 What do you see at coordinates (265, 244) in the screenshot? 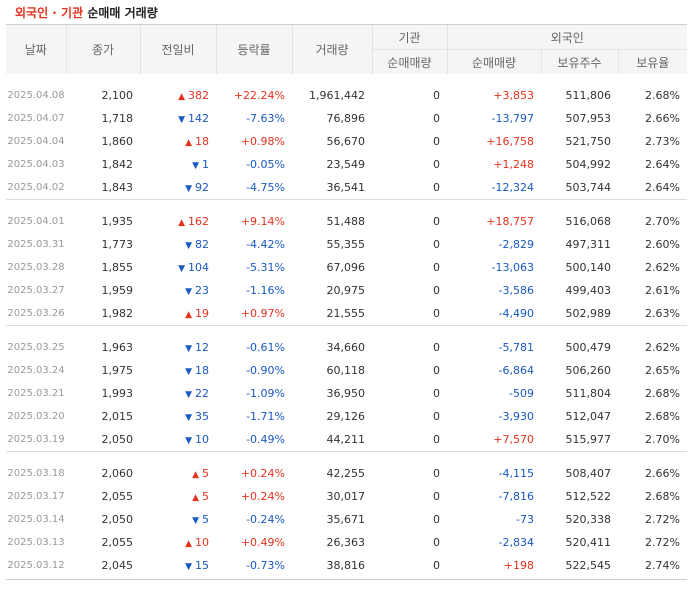
I see `rate-cell: -4.42%` at bounding box center [265, 244].